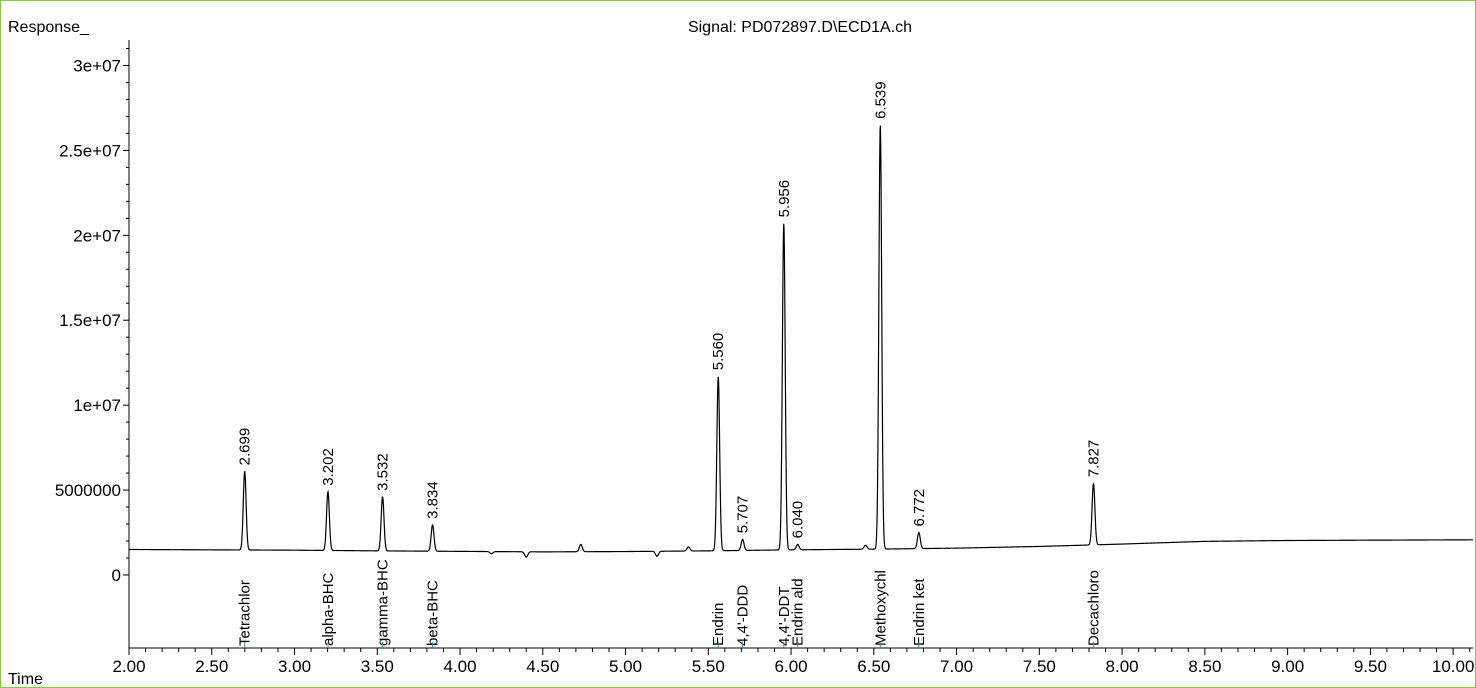 The height and width of the screenshot is (688, 1476). Describe the element at coordinates (383, 602) in the screenshot. I see `compound-label-2: gamma-BHC` at that location.